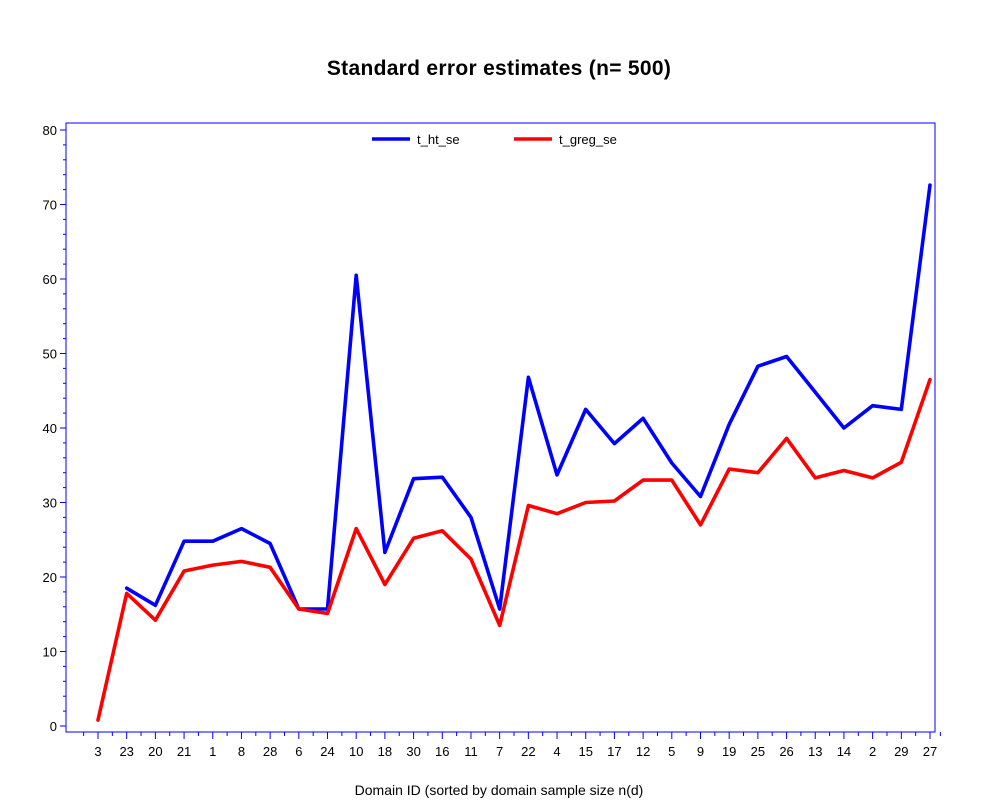 The height and width of the screenshot is (803, 998). I want to click on y-tick-label: 80, so click(50, 130).